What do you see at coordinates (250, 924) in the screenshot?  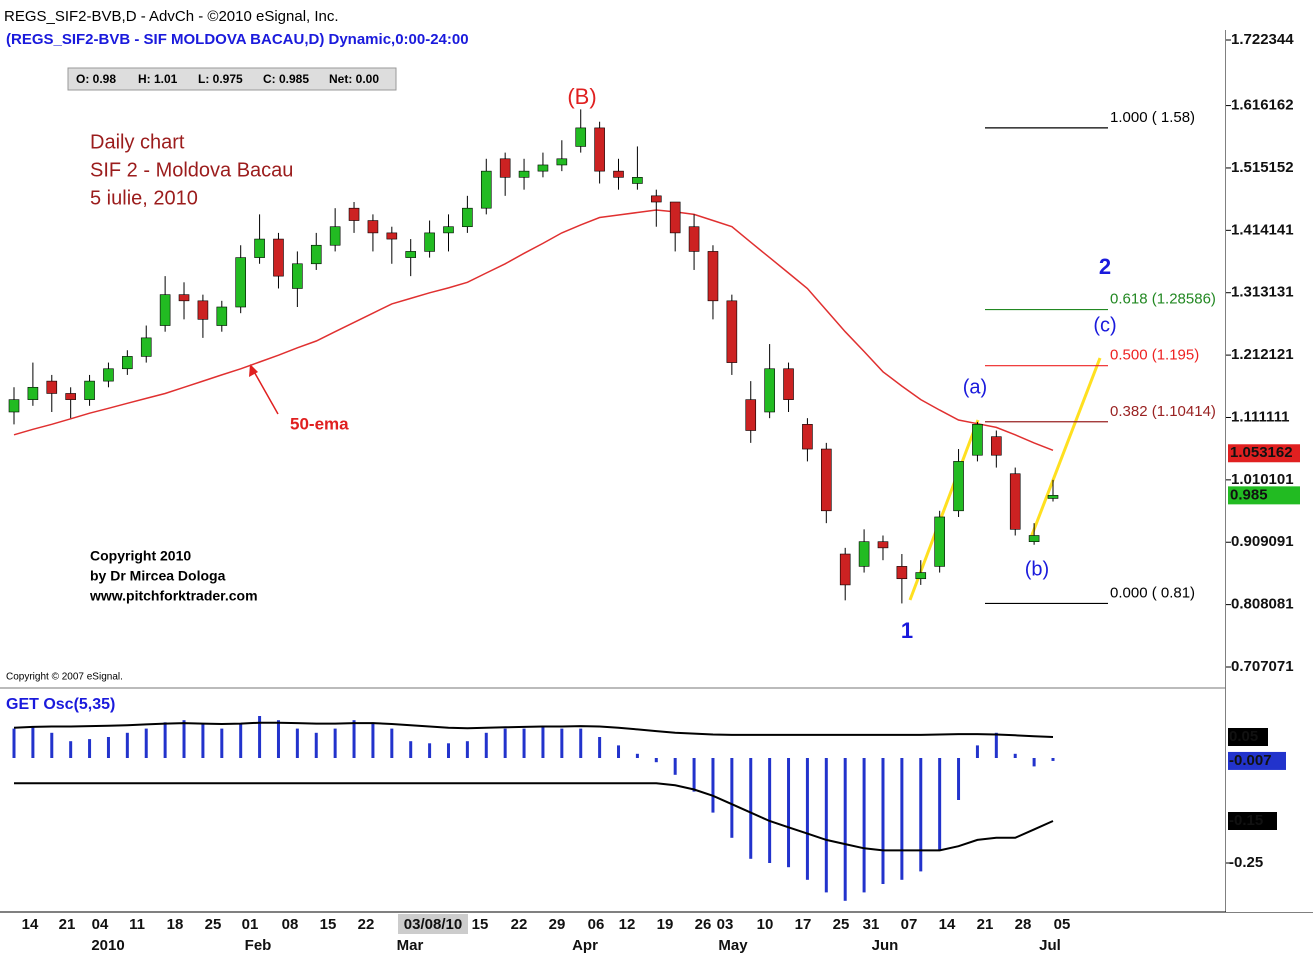 I see `x-tick-label: 01` at bounding box center [250, 924].